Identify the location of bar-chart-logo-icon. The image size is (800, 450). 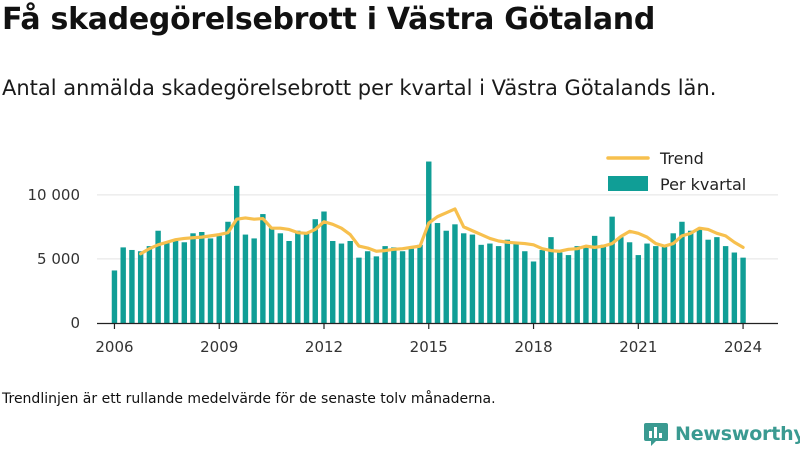
(656, 434).